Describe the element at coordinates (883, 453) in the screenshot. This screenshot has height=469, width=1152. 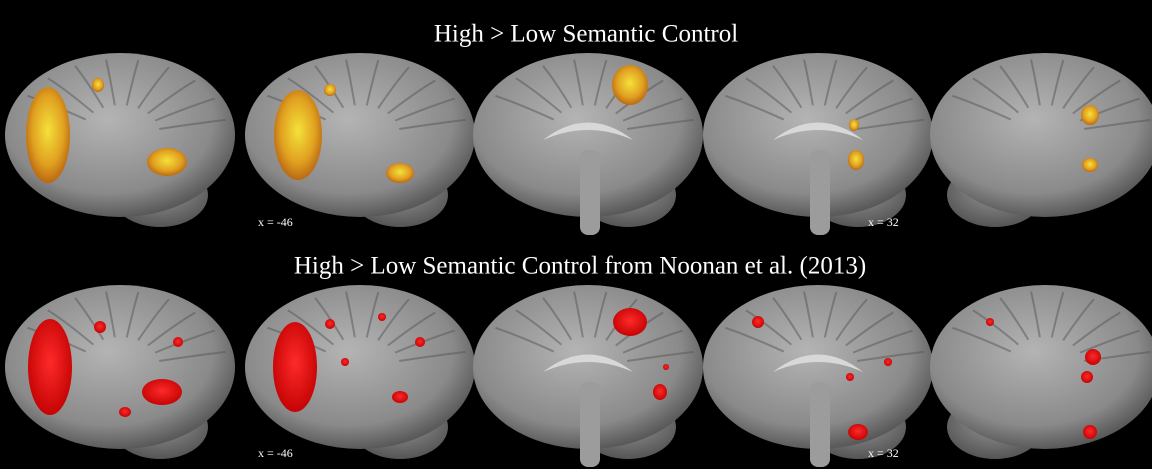
I see `slice-label: x = 32` at that location.